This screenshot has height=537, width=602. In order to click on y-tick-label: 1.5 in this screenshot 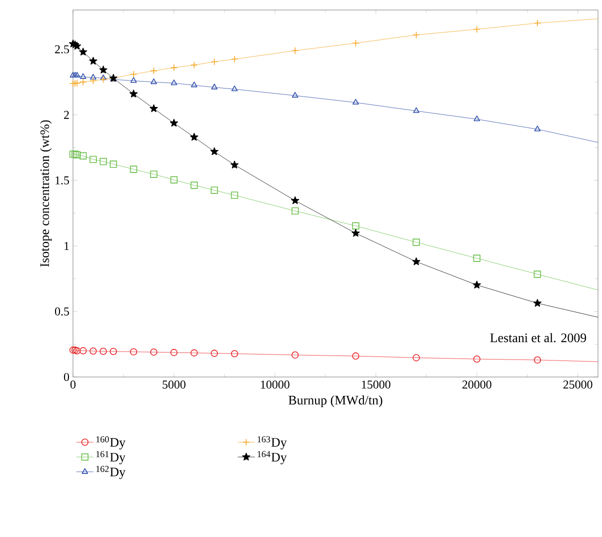, I will do `click(63, 180)`.